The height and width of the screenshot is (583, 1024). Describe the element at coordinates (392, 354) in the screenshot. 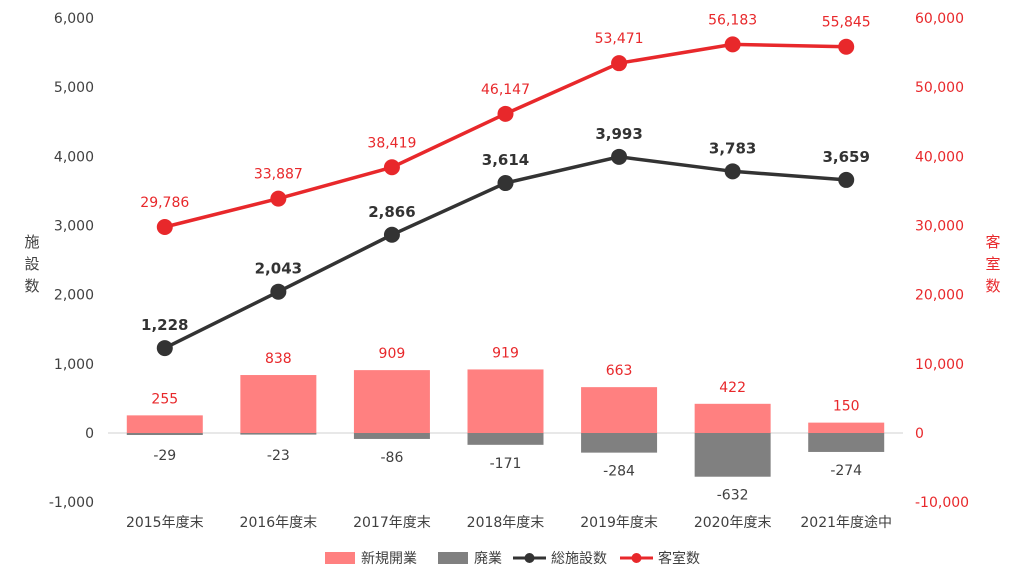

I see `bar-new-opening-label: 909` at that location.